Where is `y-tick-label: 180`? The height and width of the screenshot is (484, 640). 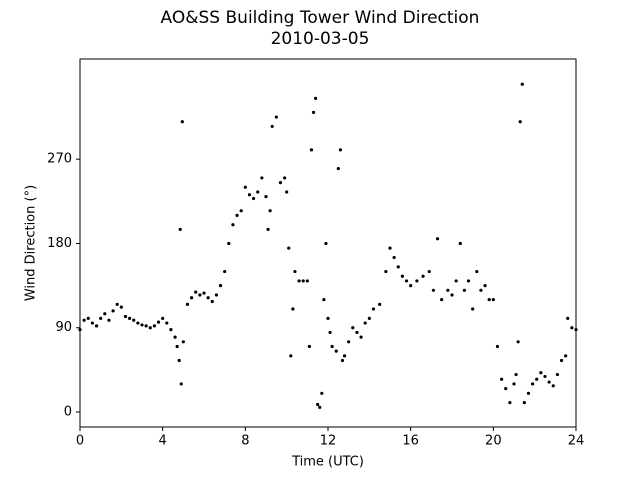
y-tick-label: 180 is located at coordinates (59, 243).